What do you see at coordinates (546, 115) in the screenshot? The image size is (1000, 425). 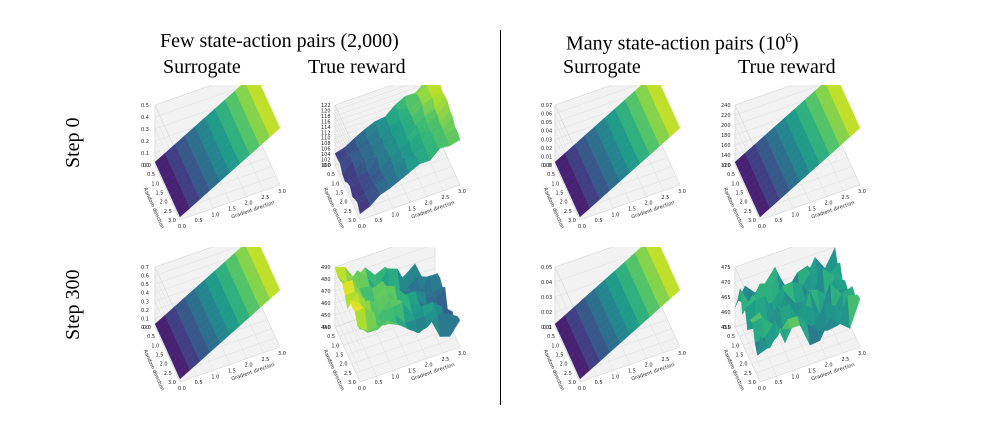 I see `z-tick-label: 0.06` at bounding box center [546, 115].